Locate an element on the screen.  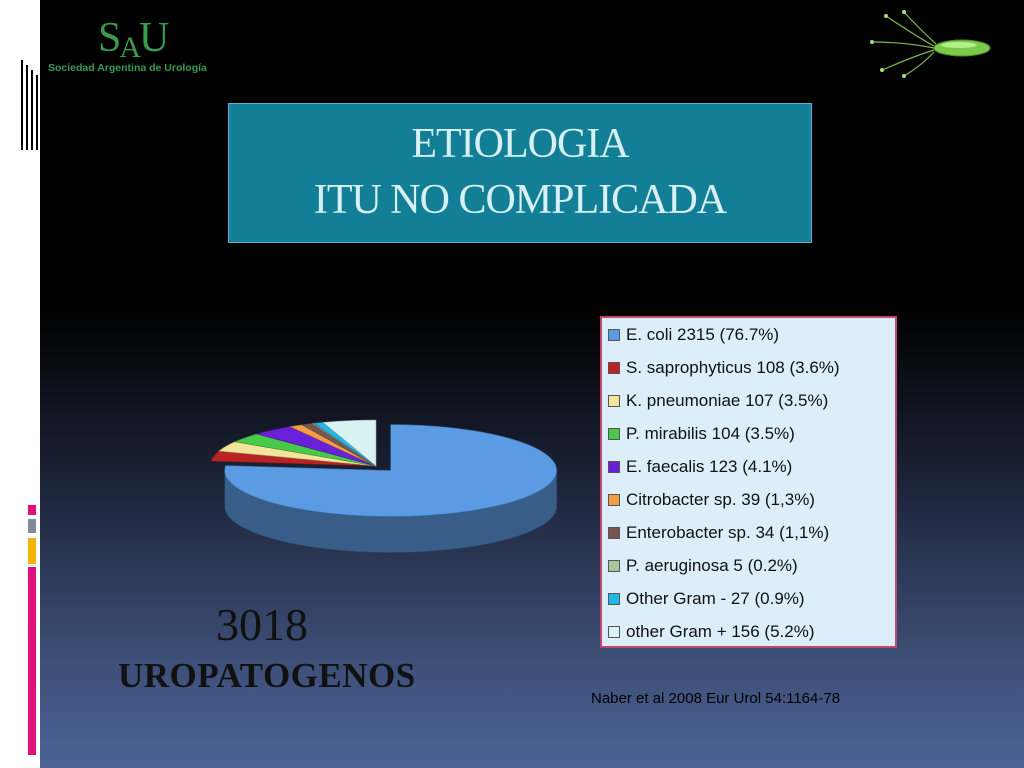
legend-item: Citrobacter sp. 39 (1,3%) is located at coordinates (711, 500).